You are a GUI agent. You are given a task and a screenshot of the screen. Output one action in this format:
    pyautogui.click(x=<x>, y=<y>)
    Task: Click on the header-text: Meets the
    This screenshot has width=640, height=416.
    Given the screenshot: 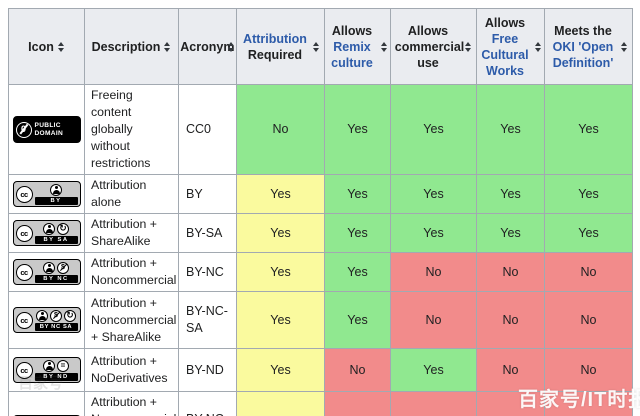 What is the action you would take?
    pyautogui.click(x=583, y=30)
    